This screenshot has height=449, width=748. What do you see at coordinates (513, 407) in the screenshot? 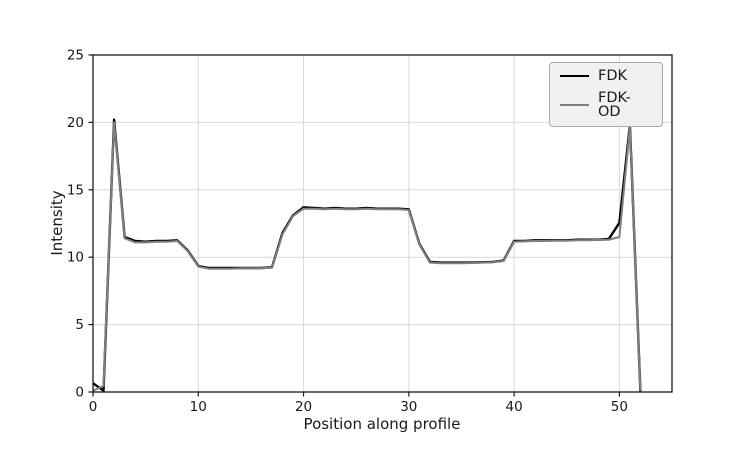
I see `x-tick-label: 40` at bounding box center [513, 407].